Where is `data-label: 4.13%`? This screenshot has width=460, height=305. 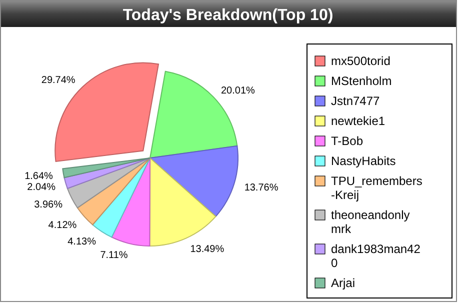 data-label: 4.13% is located at coordinates (82, 242).